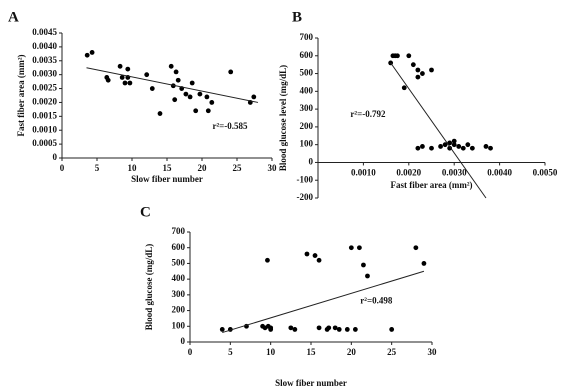 The image size is (565, 392). What do you see at coordinates (368, 114) in the screenshot?
I see `annotation: r²=-0.792` at bounding box center [368, 114].